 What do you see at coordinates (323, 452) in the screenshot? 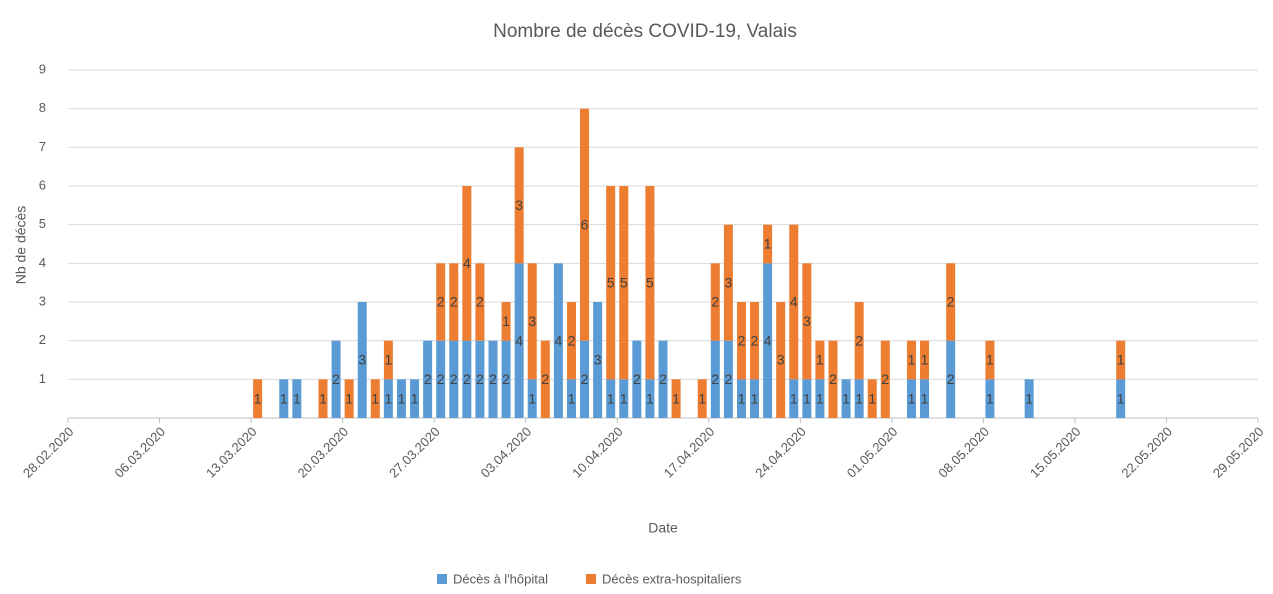
I see `x-tick-label: 20.03.2020` at bounding box center [323, 452].